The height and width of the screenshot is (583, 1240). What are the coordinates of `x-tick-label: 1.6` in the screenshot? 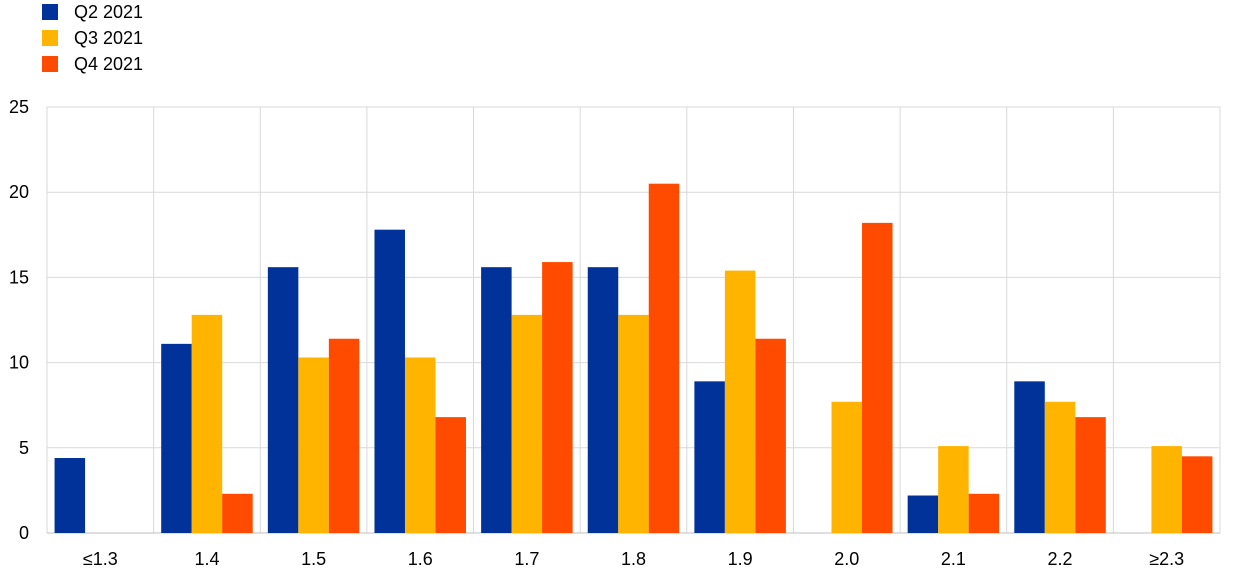 It's located at (420, 559).